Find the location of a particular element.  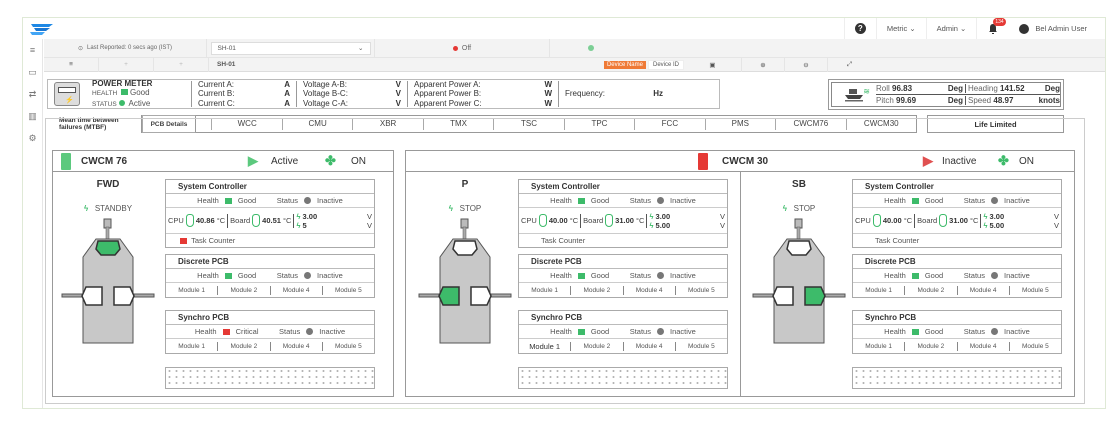

menu-icon: ≡ is located at coordinates (32, 50).